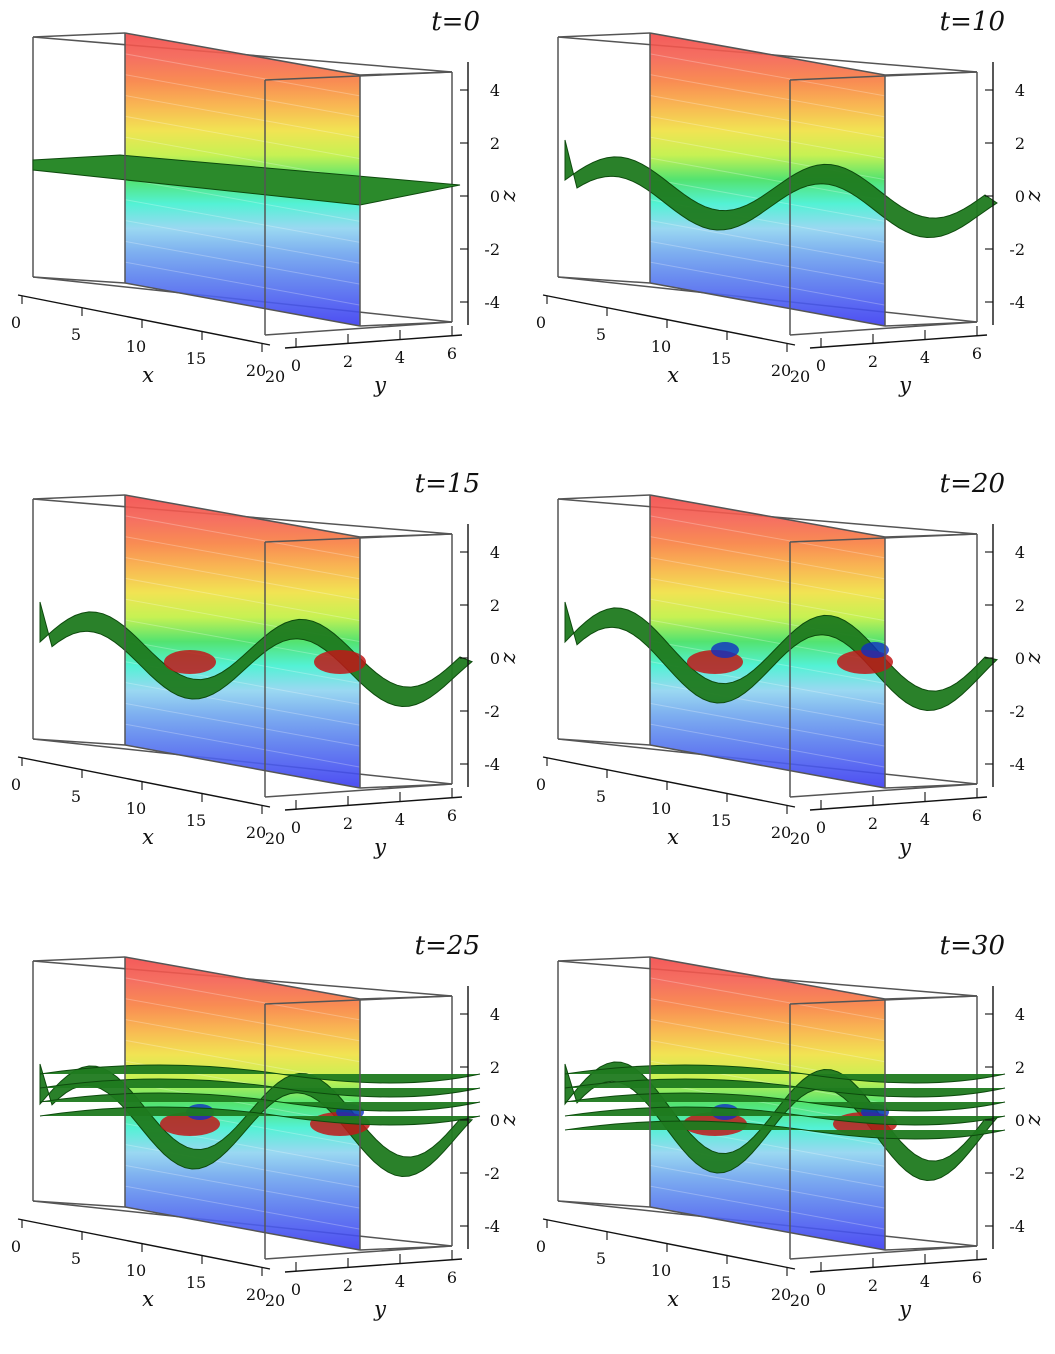  I want to click on x-axis: 0 5 10 15 20 x, so click(141, 802).